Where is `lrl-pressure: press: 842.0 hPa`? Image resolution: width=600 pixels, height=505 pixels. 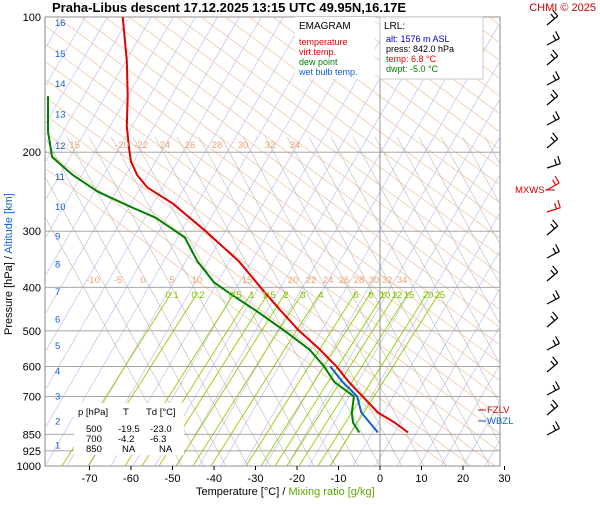
lrl-pressure: press: 842.0 hPa is located at coordinates (420, 49).